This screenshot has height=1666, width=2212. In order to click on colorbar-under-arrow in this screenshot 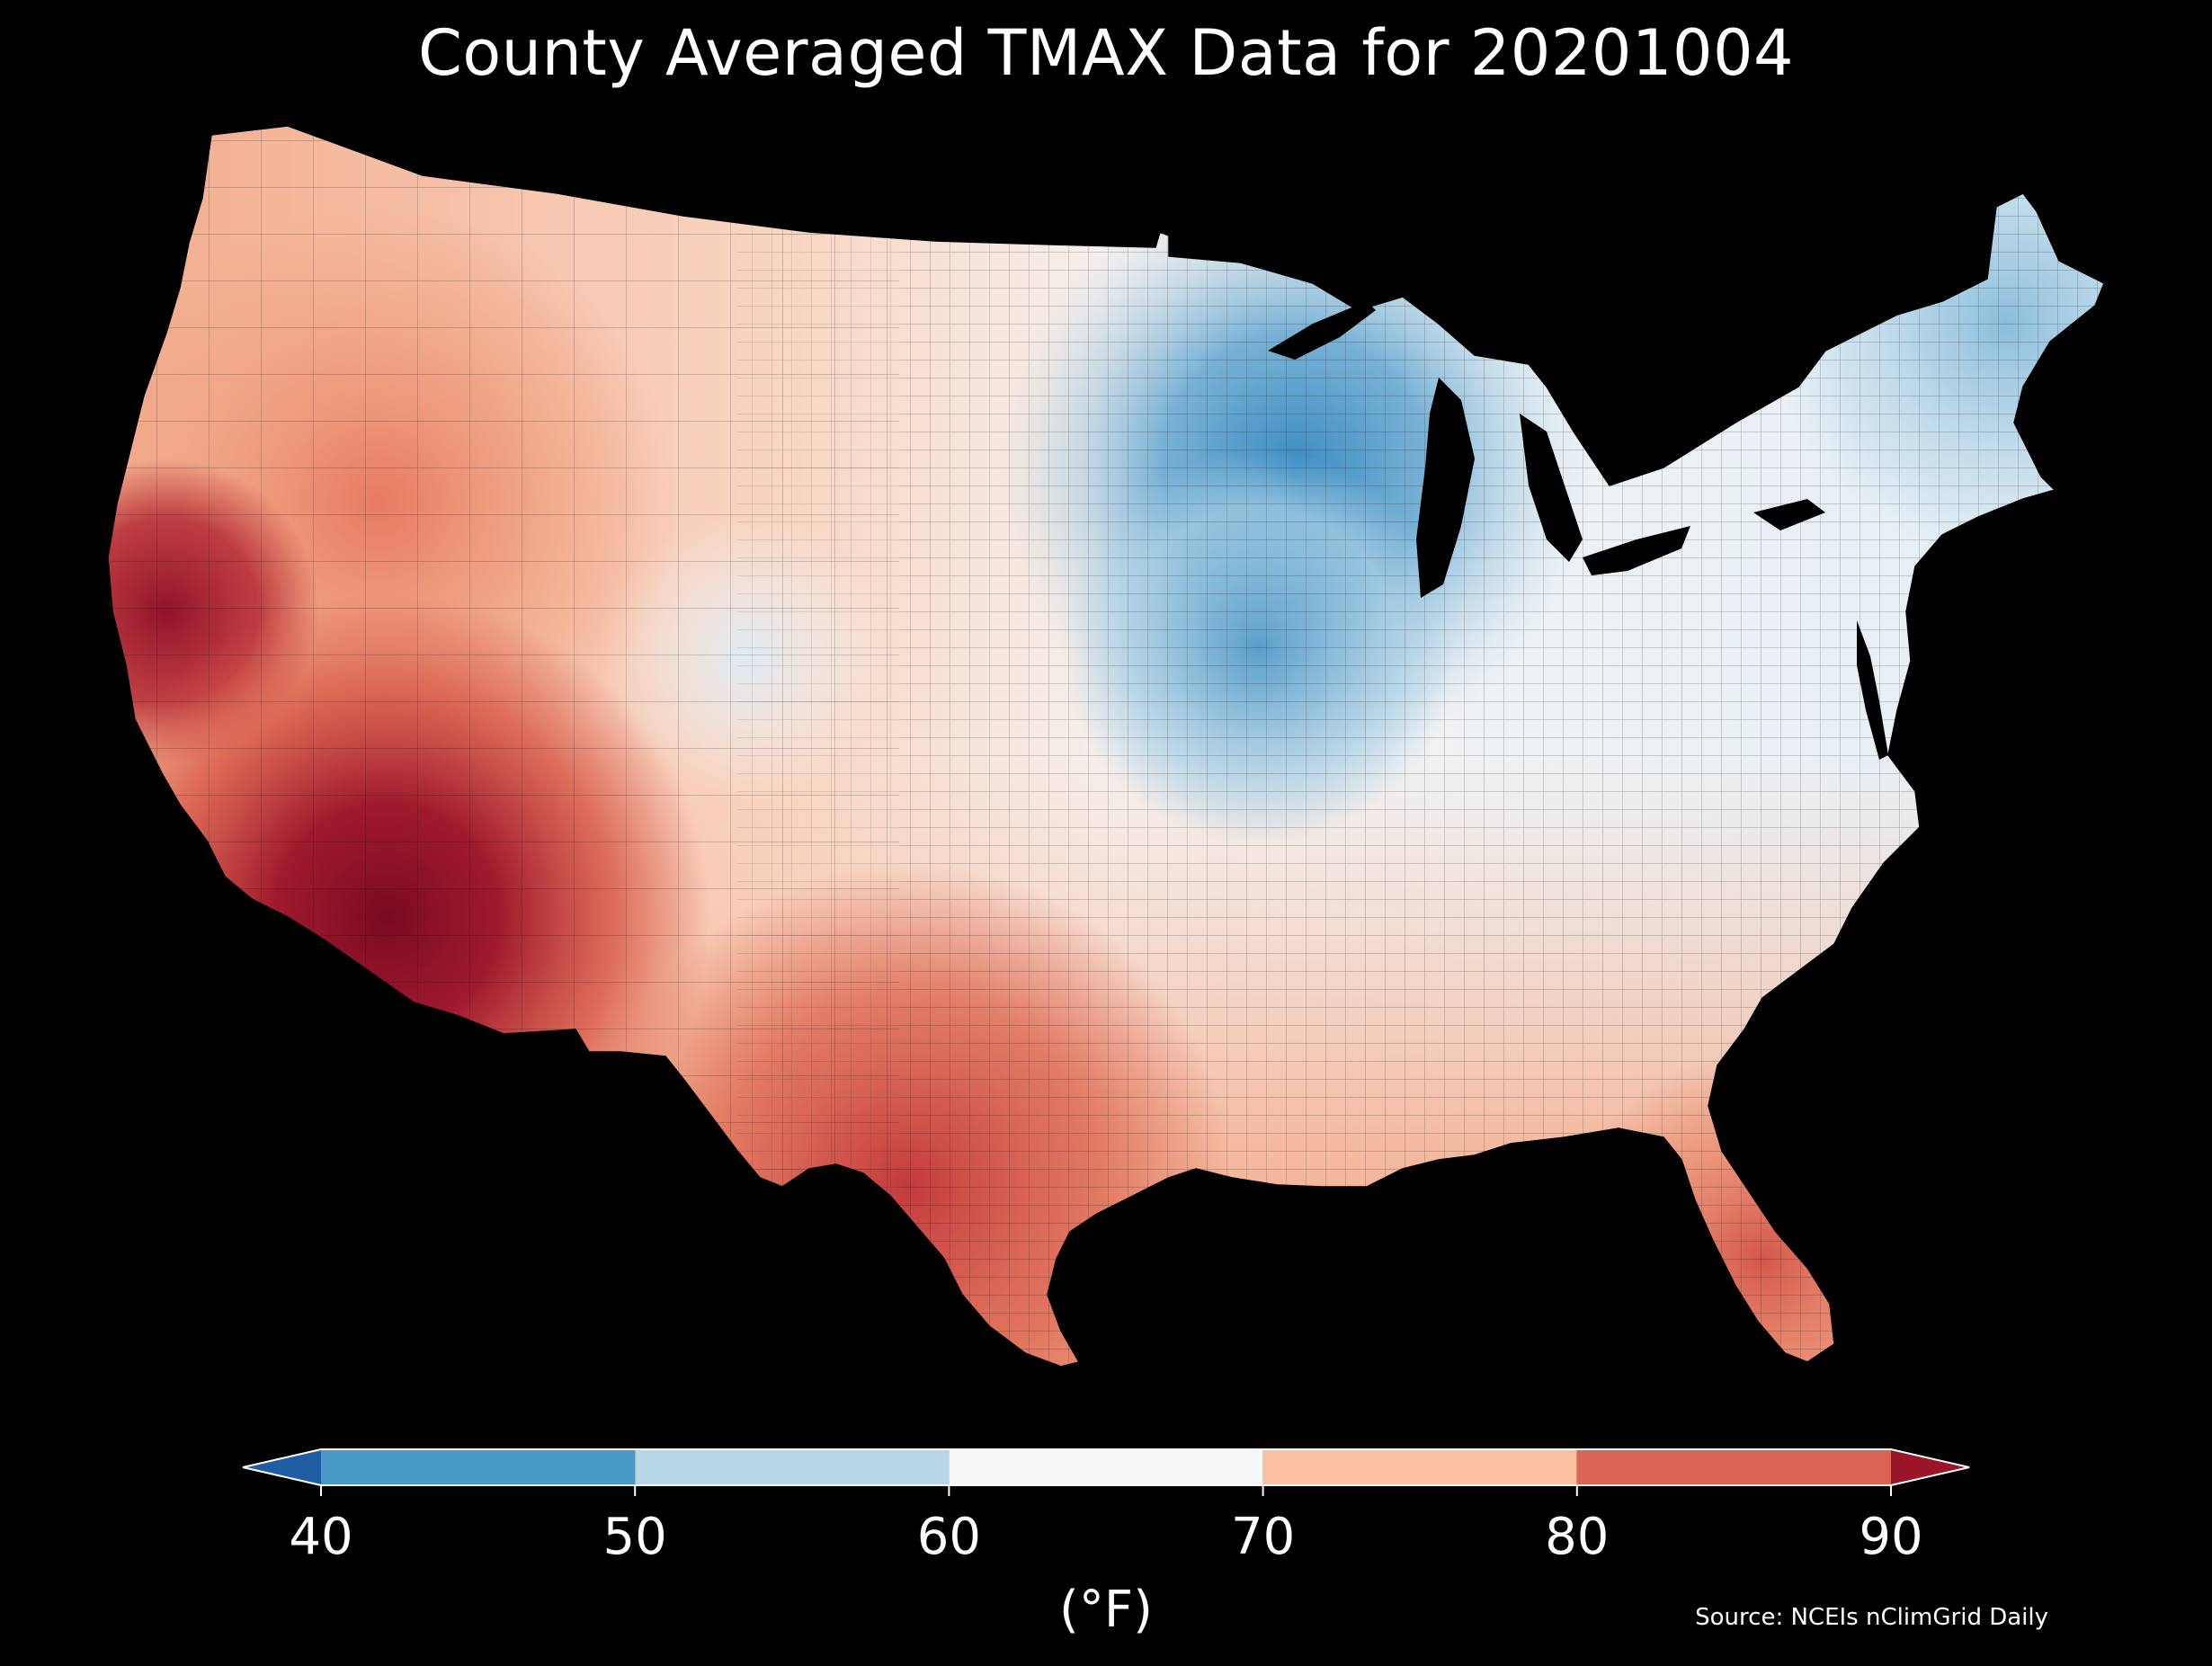, I will do `click(282, 1467)`.